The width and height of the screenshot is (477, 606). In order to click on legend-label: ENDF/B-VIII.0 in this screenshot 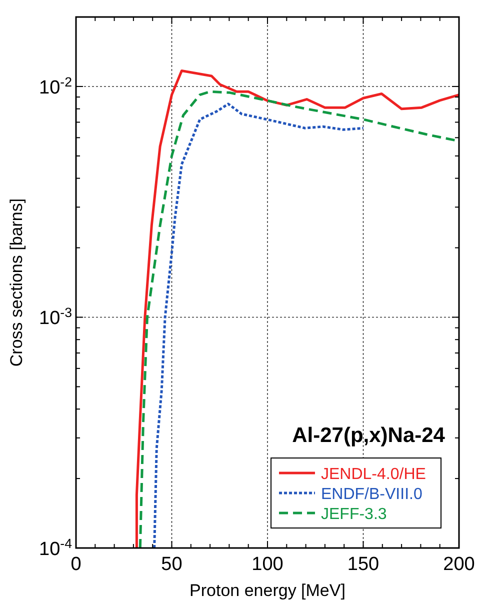, I will do `click(371, 494)`.